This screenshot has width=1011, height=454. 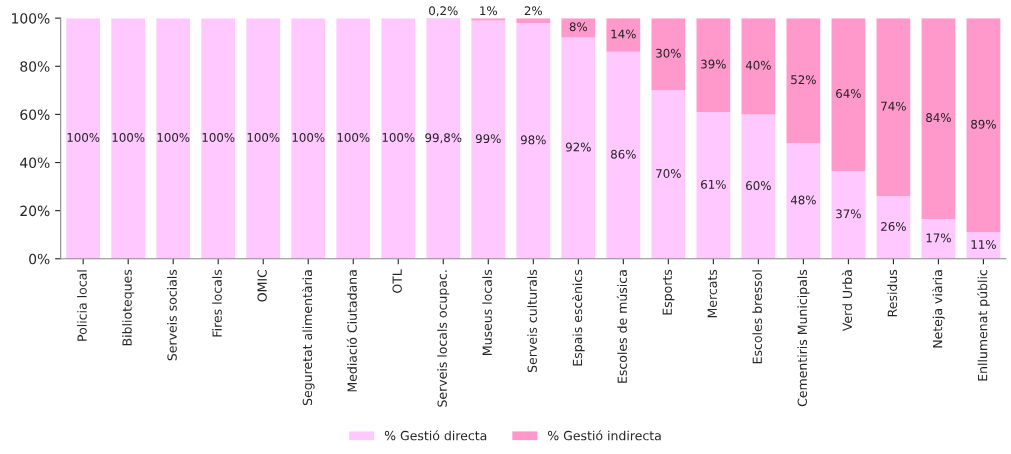 I want to click on x-tick-label: Cementiris Municipals, so click(x=803, y=338).